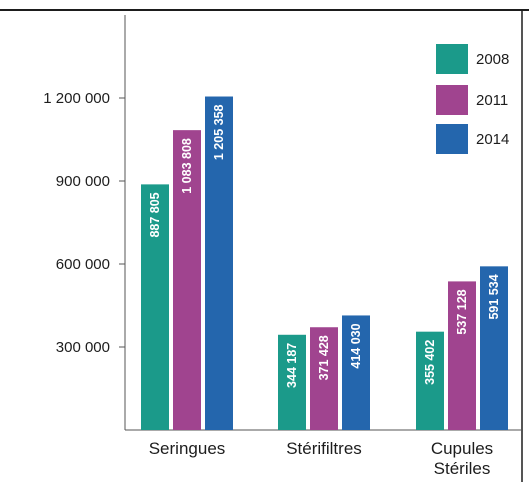  Describe the element at coordinates (76, 98) in the screenshot. I see `y-tick-label: 1 200 000` at that location.